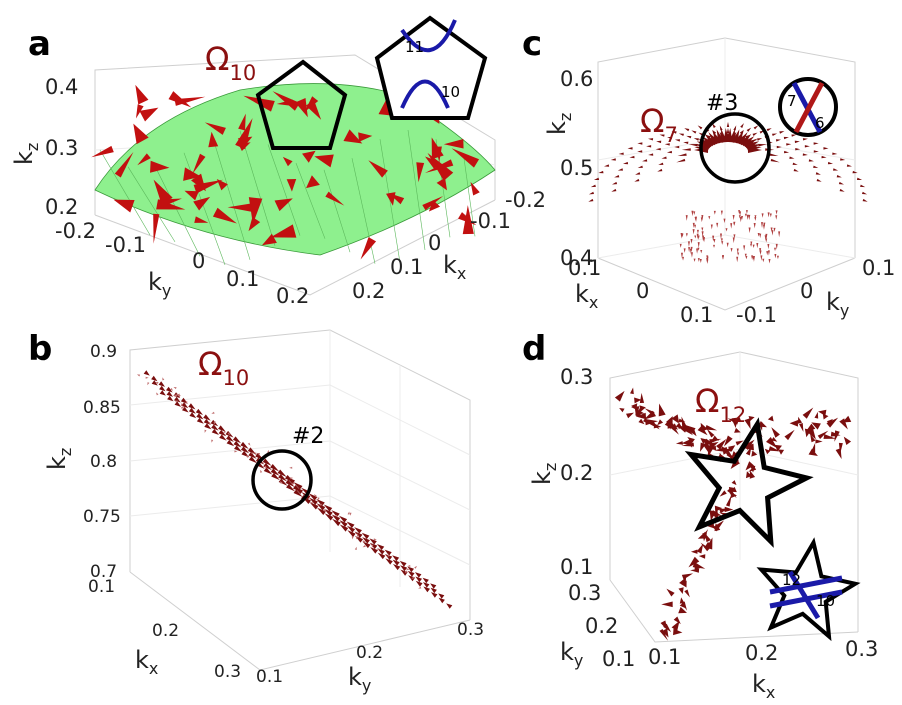  I want to click on x-tick-c-0: 0.1, so click(584, 268).